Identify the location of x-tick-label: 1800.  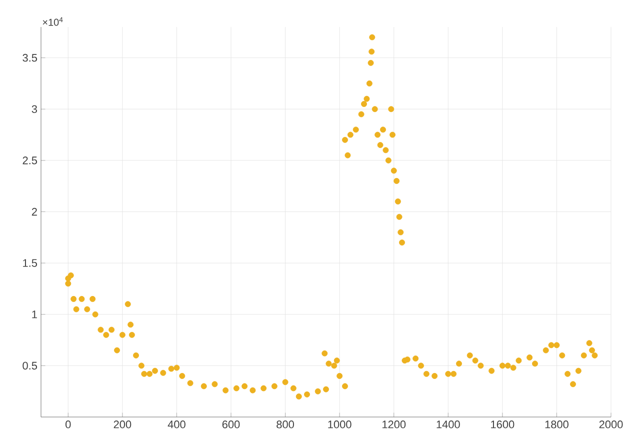
(556, 424).